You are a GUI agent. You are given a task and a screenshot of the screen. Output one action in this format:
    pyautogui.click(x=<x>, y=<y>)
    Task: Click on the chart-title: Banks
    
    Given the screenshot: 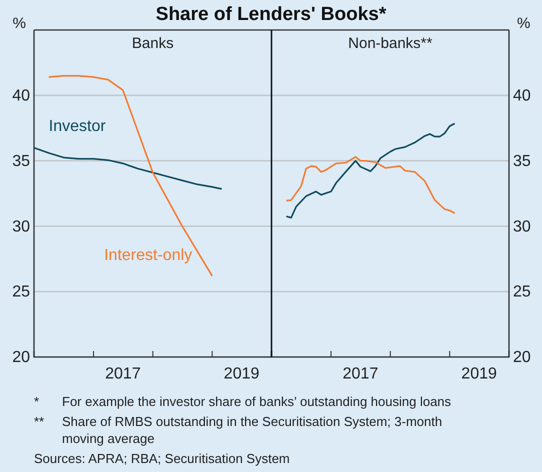 What is the action you would take?
    pyautogui.click(x=153, y=43)
    